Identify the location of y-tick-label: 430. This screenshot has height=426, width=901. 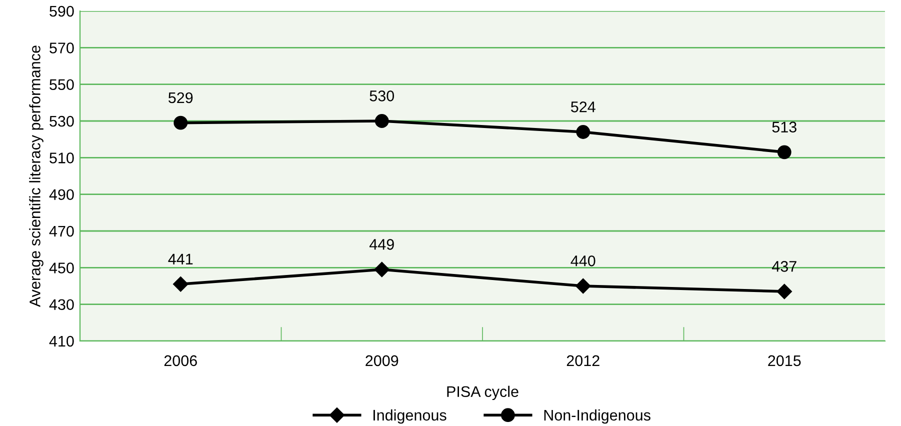
(61, 304).